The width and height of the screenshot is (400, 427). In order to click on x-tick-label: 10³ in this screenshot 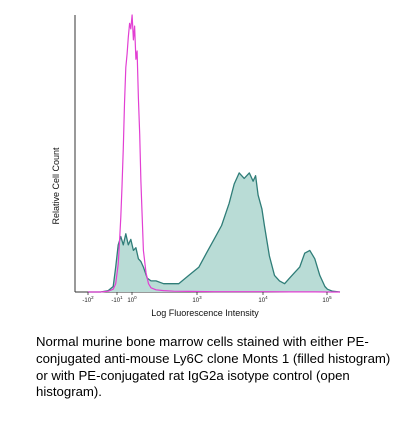, I will do `click(197, 299)`.